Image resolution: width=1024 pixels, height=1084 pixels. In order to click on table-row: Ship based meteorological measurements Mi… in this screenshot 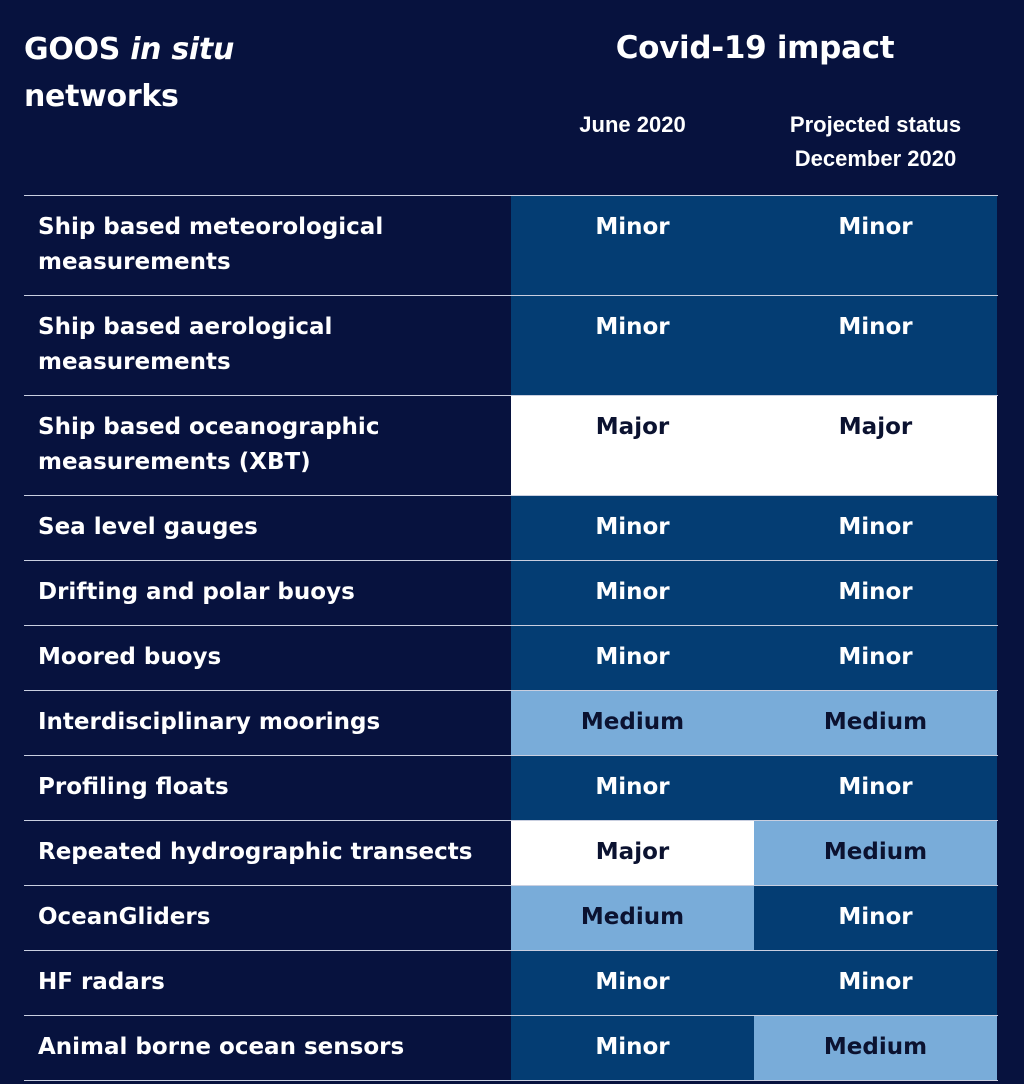, I will do `click(511, 246)`.